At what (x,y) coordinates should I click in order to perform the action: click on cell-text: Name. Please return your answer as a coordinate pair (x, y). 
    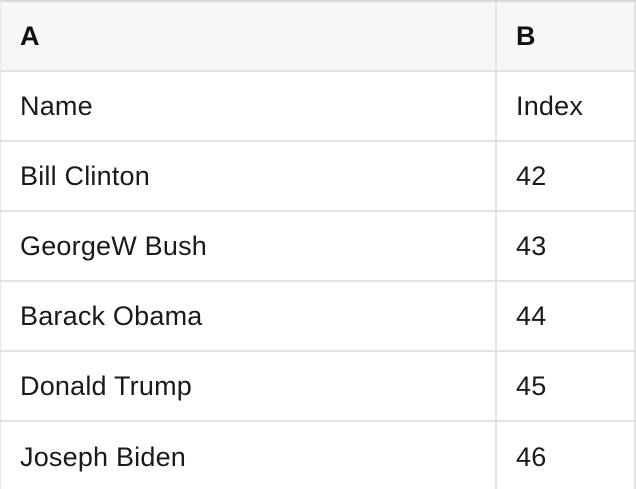
    Looking at the image, I should click on (56, 105).